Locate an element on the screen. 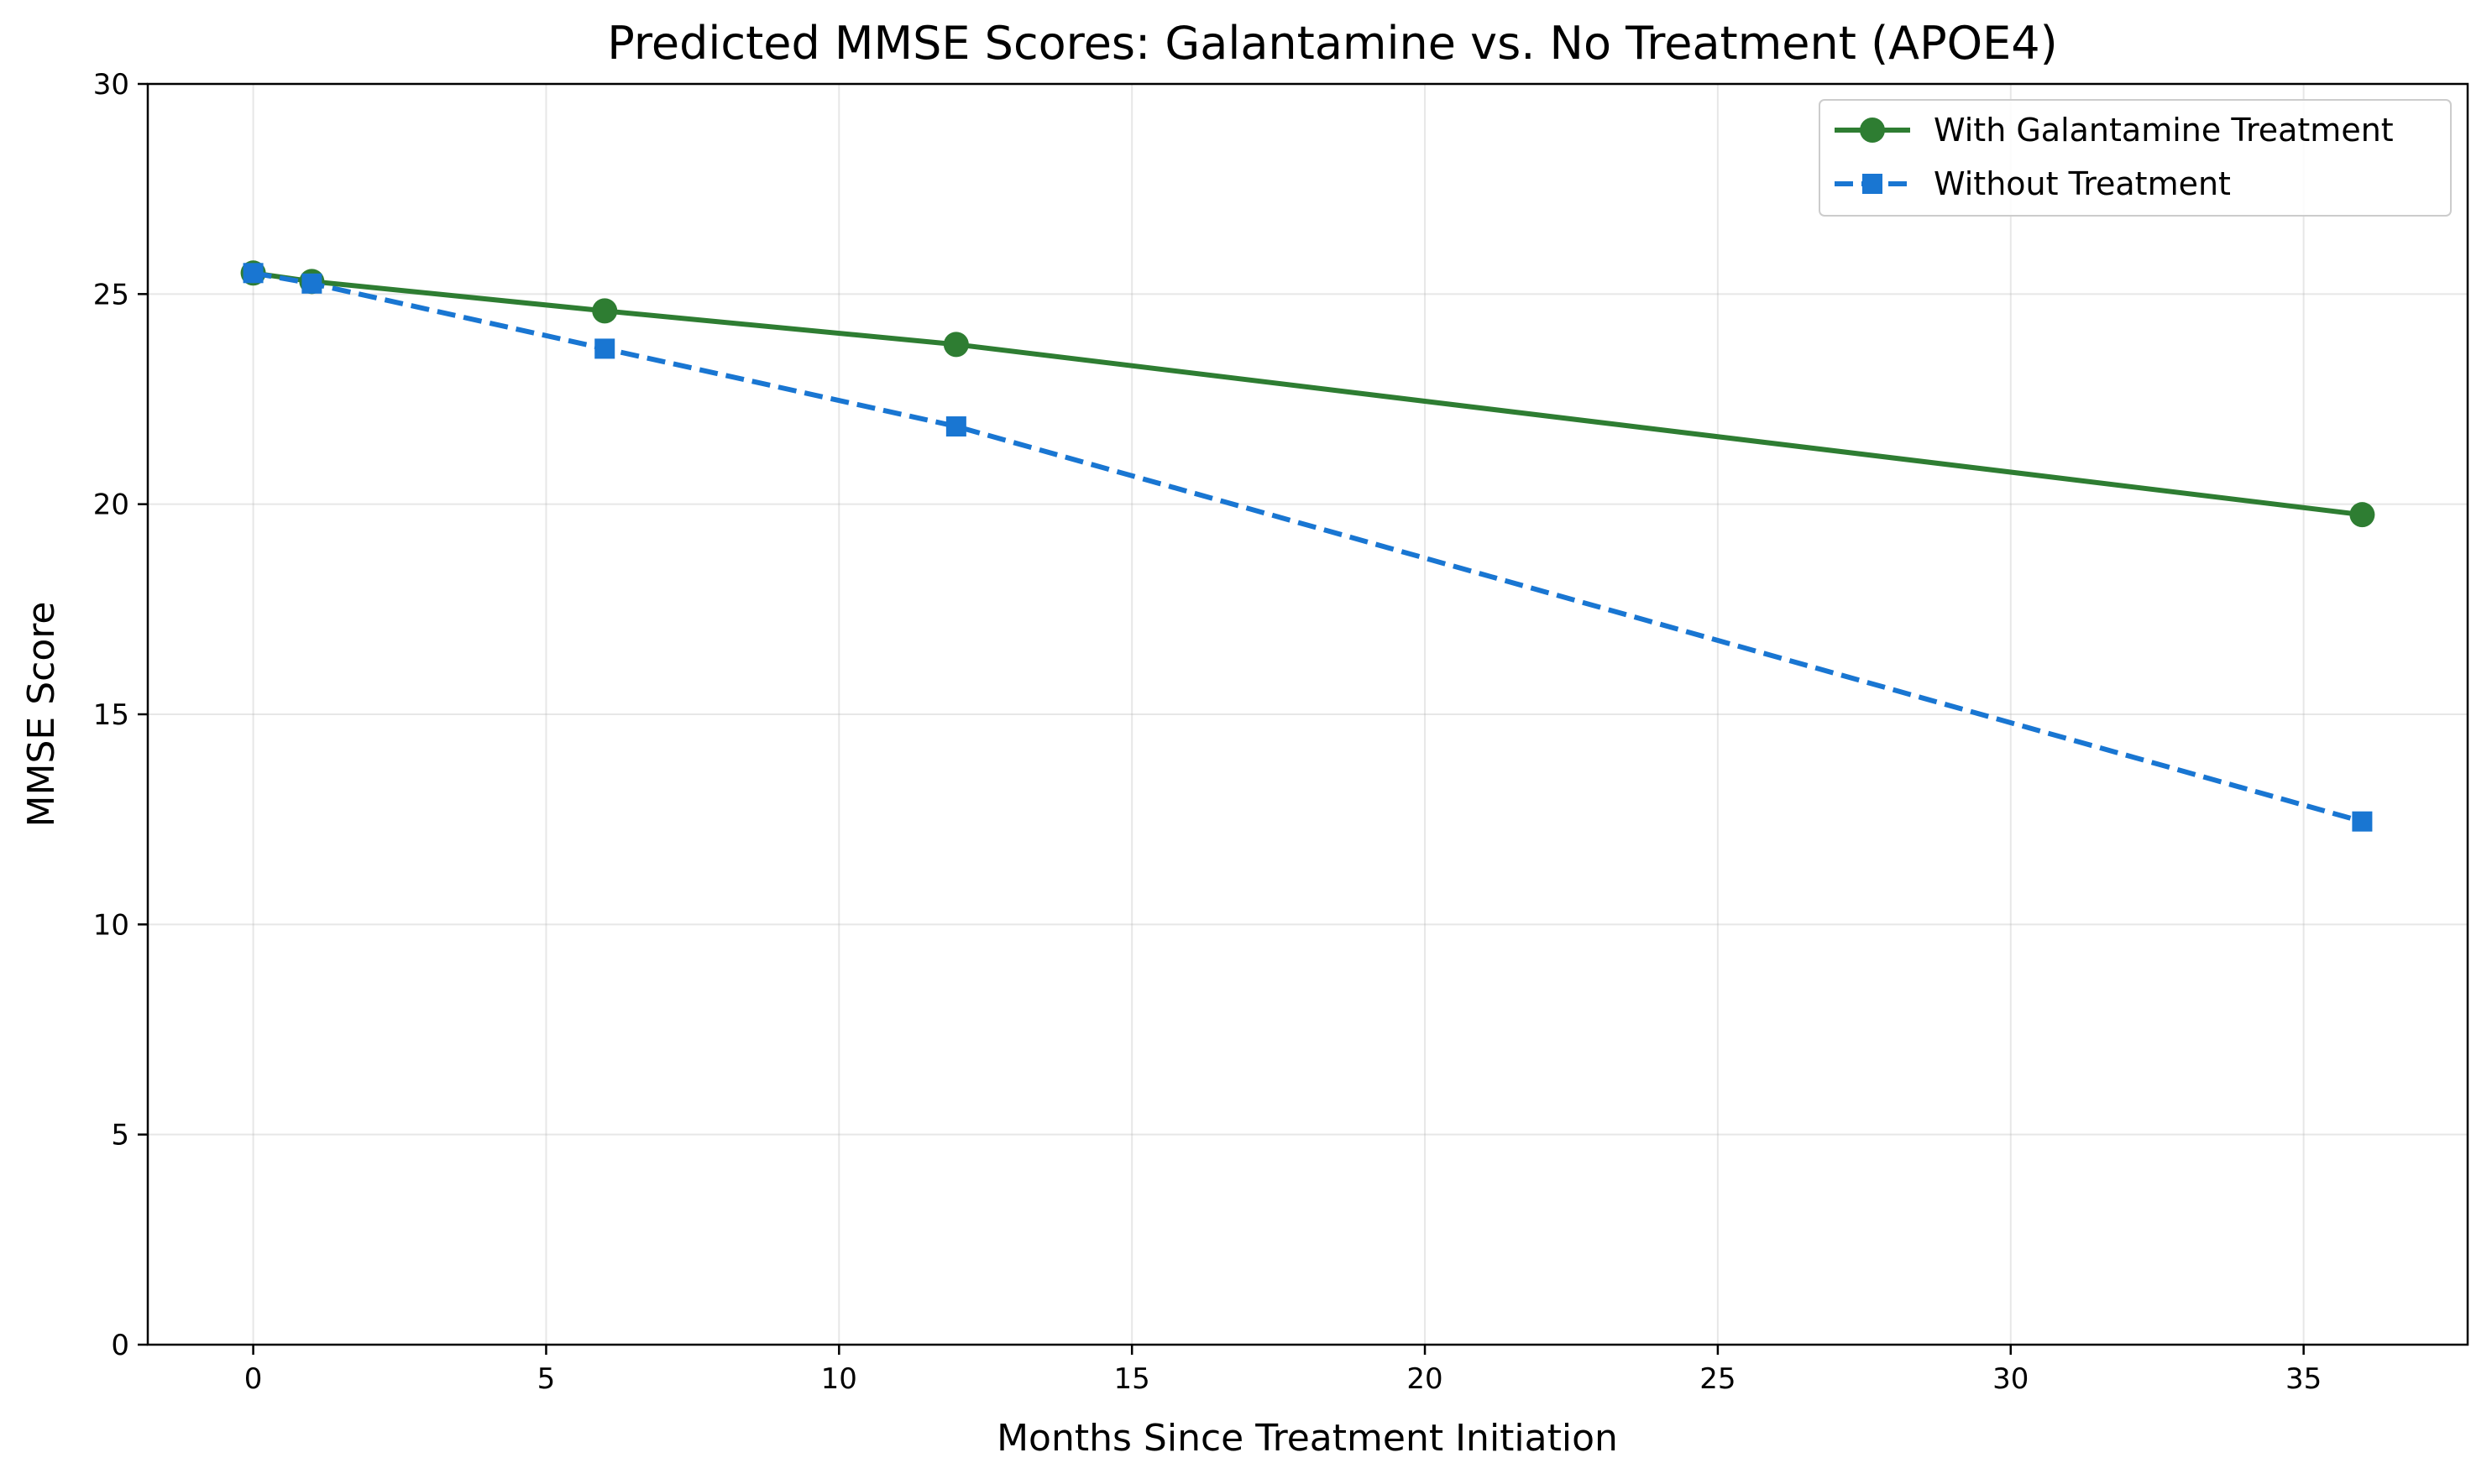 The width and height of the screenshot is (2492, 1484). y-tick-label: 15 is located at coordinates (111, 715).